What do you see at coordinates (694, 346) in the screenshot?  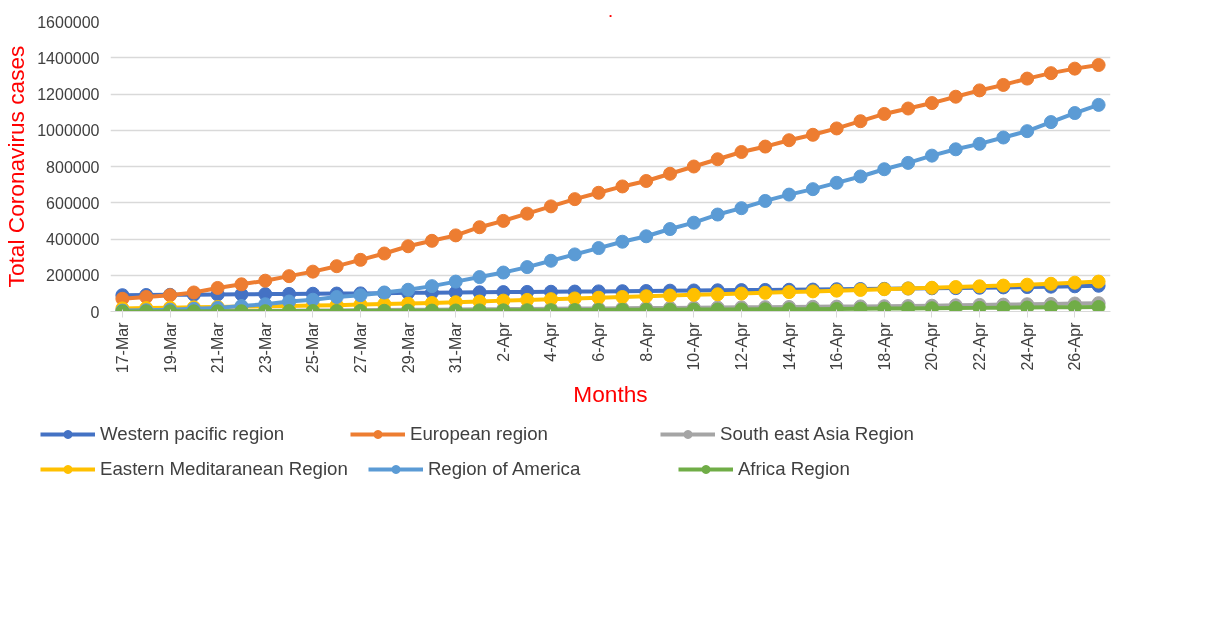 I see `x-tick-label: 10-Apr` at bounding box center [694, 346].